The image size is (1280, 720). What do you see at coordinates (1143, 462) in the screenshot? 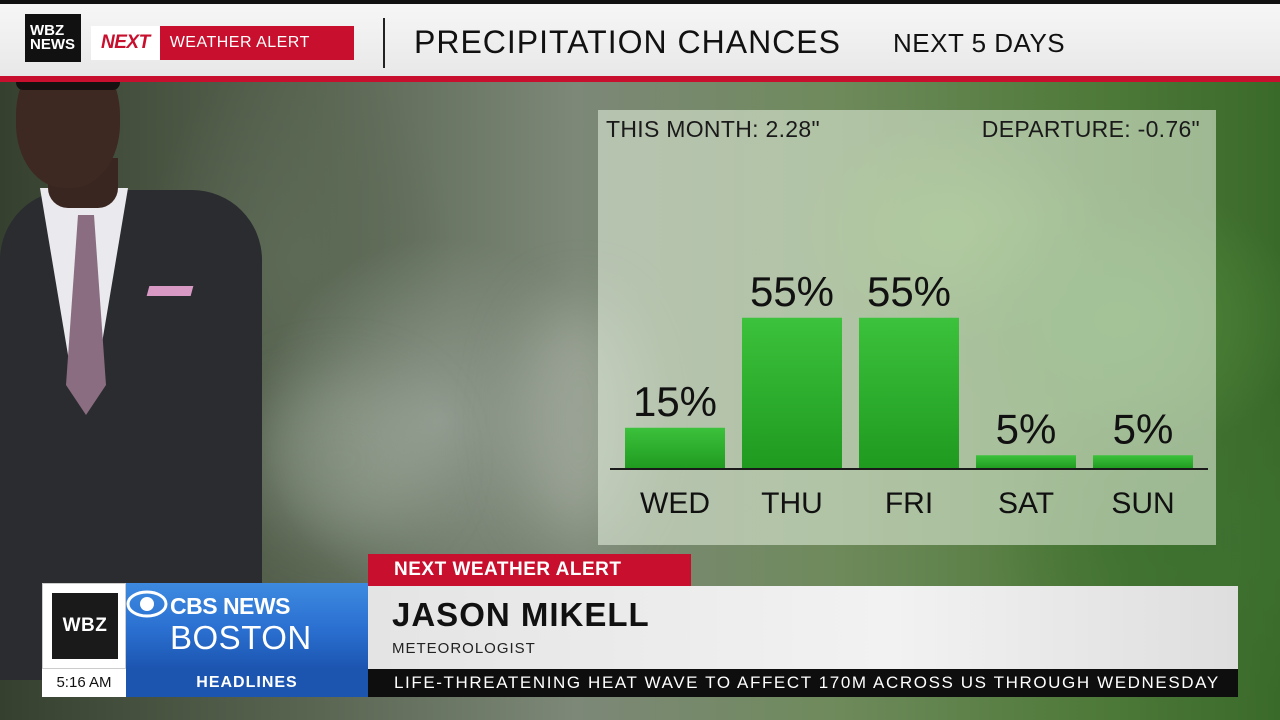
I see `bar-sun` at bounding box center [1143, 462].